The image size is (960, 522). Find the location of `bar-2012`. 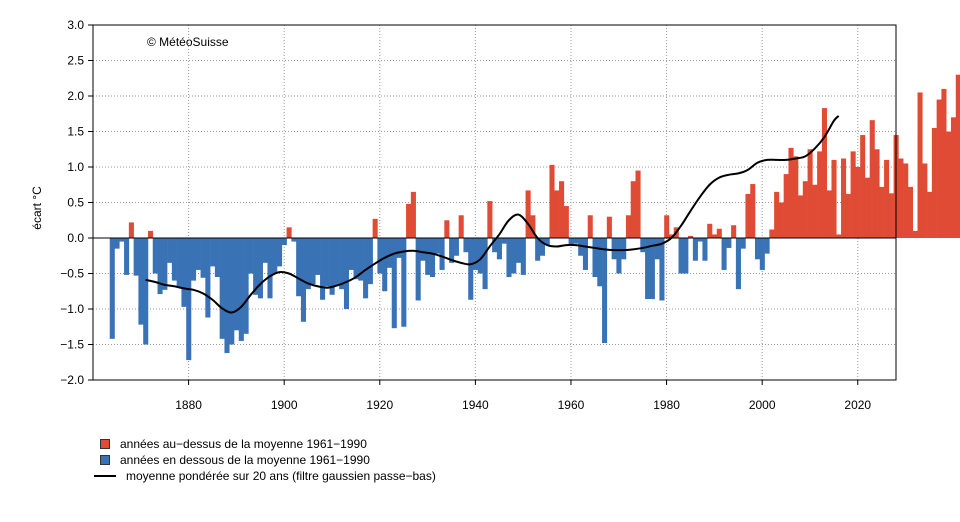

bar-2012 is located at coordinates (820, 194).